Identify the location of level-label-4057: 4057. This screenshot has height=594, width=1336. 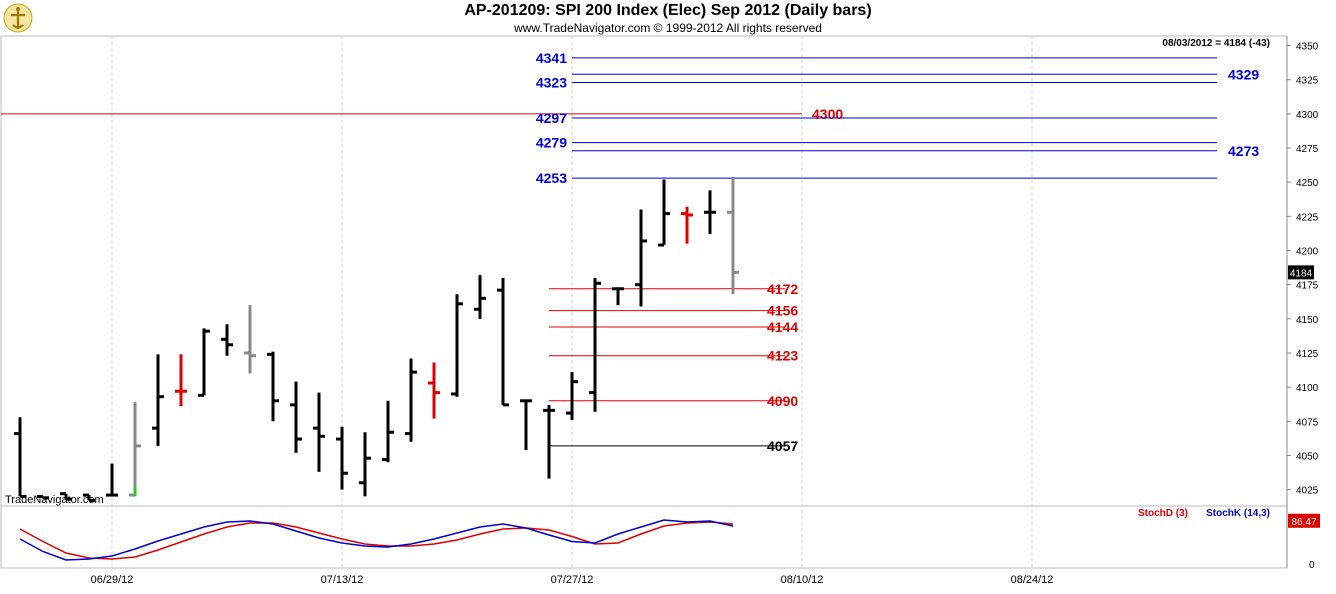
(782, 446).